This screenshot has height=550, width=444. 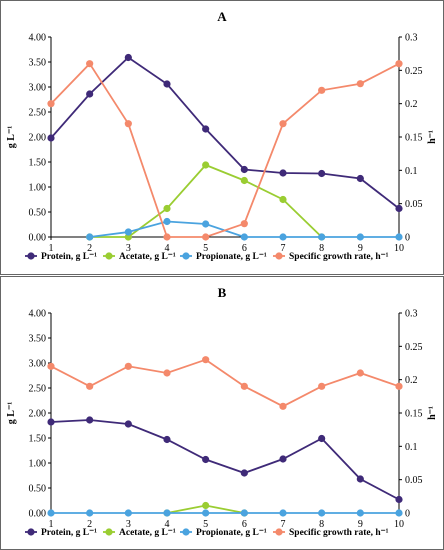 I want to click on x-tick-label: 8, so click(x=321, y=524).